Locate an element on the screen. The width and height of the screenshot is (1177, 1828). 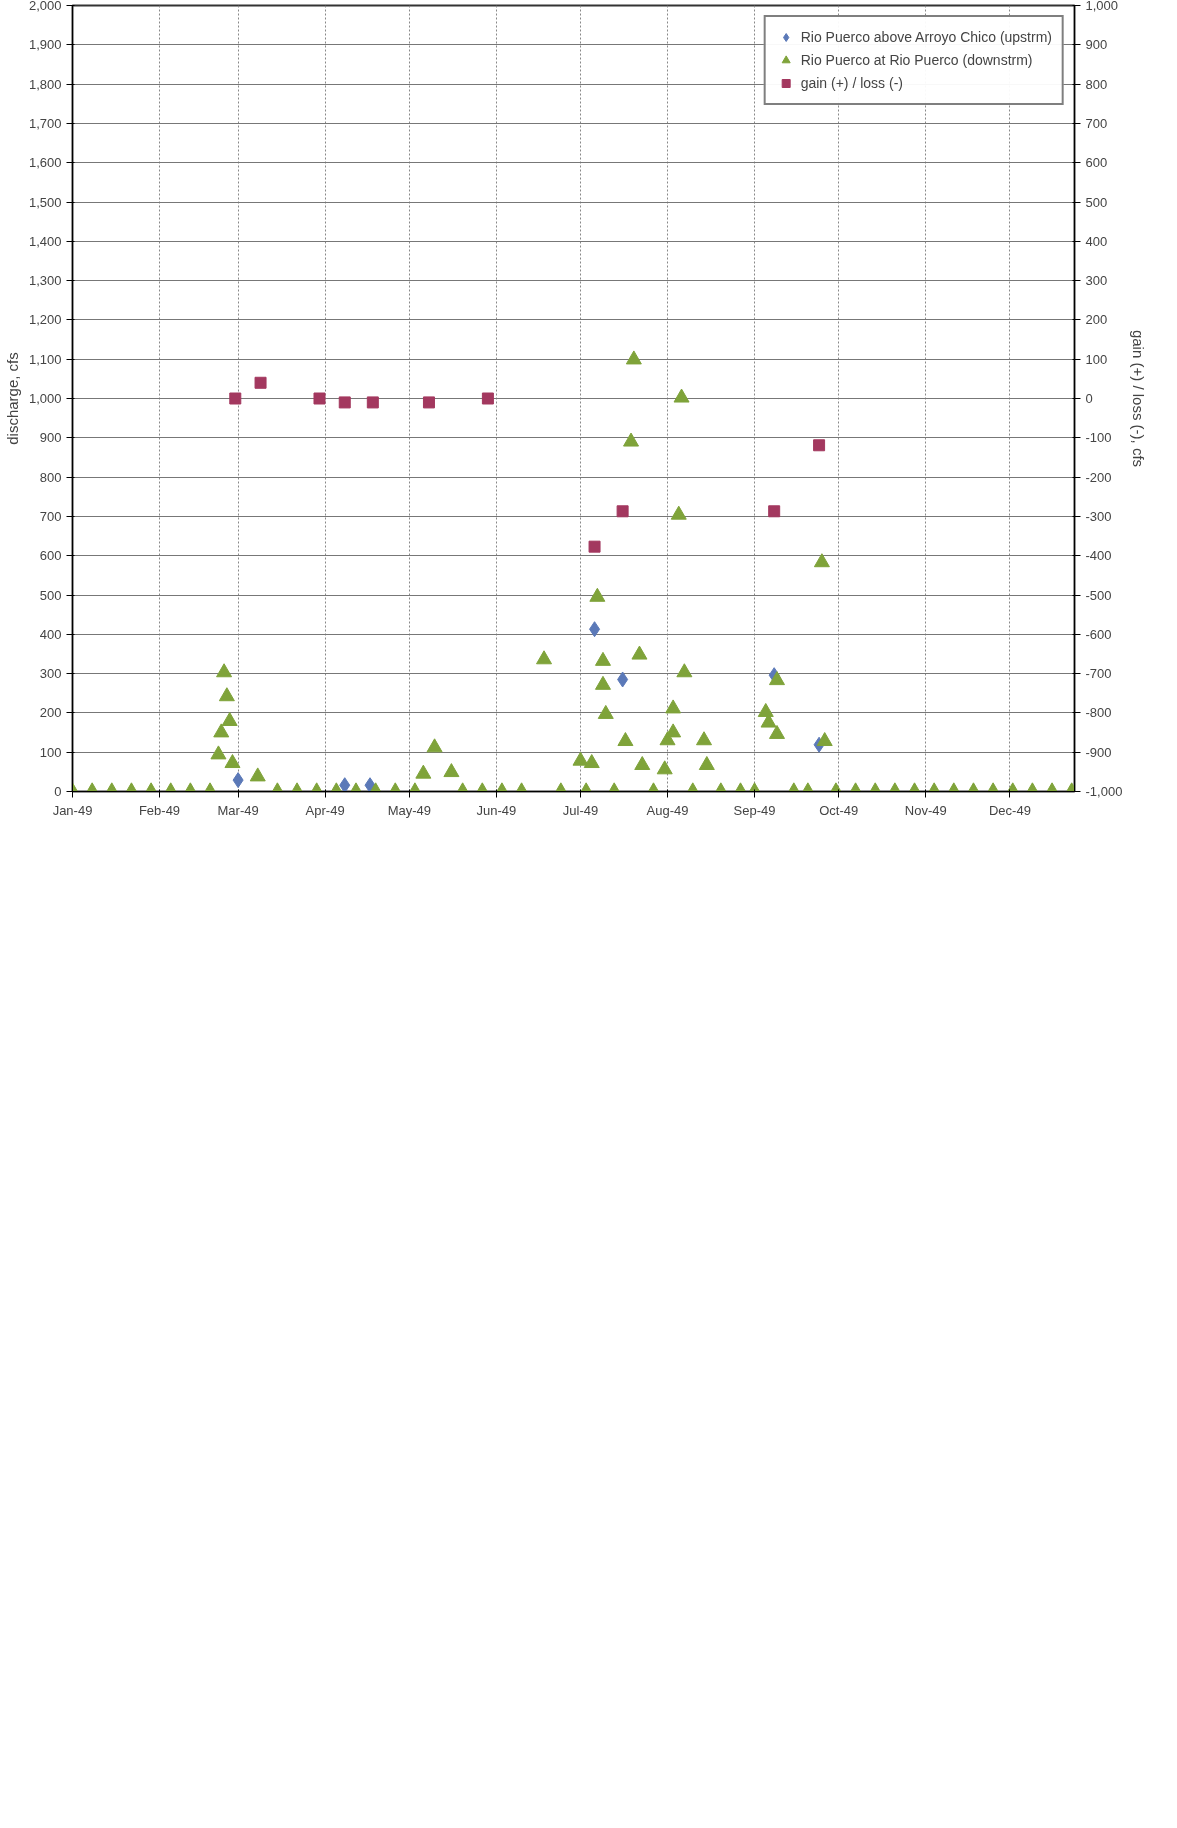
y-tick-label: 2,000 is located at coordinates (45, 6).